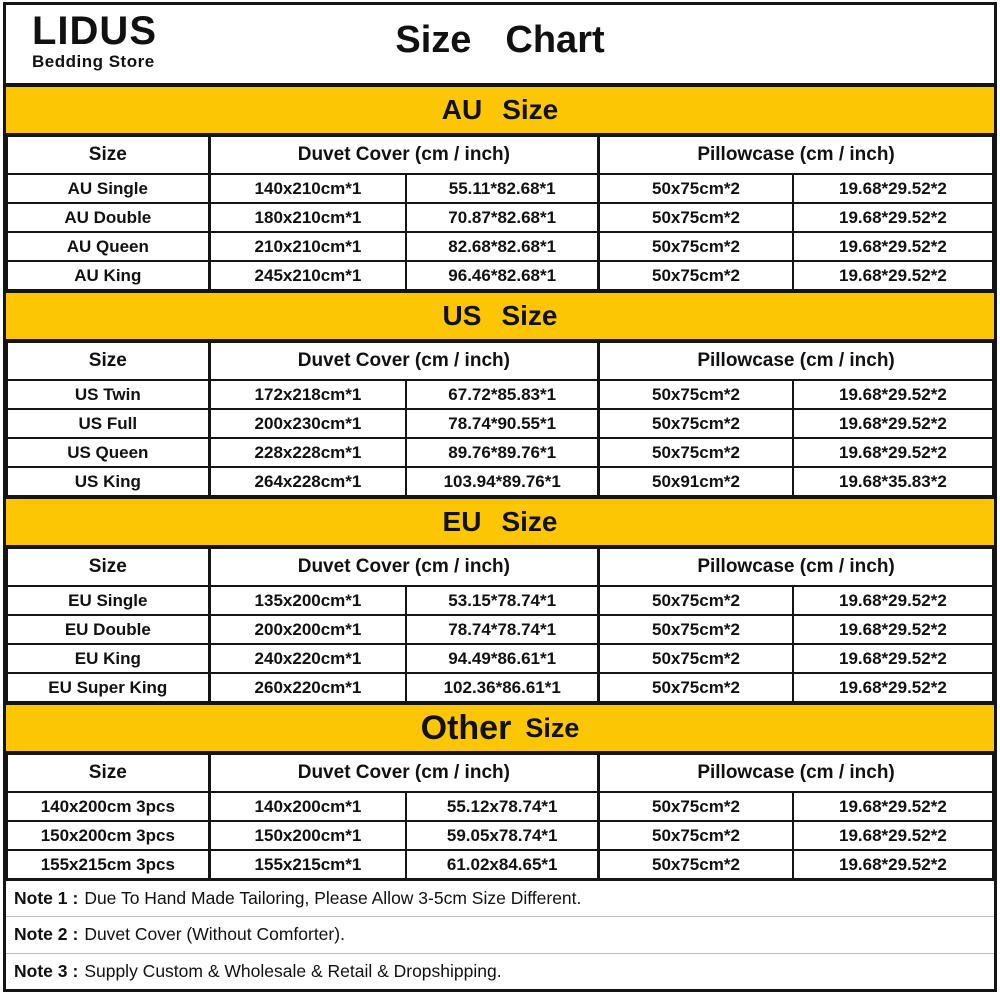 The height and width of the screenshot is (1002, 1000). I want to click on size-cell: 155x215cm 3pcs, so click(108, 864).